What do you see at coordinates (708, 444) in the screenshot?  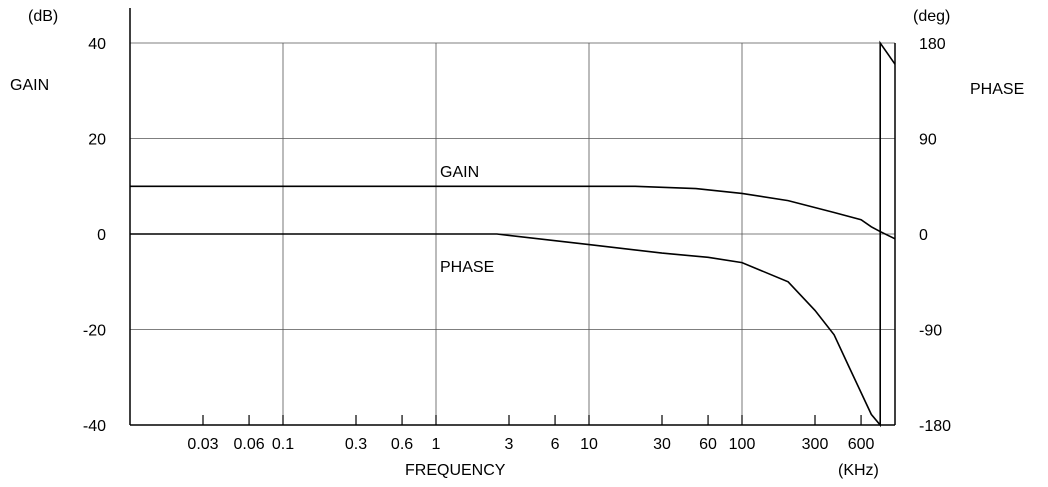 I see `x-tick-label: 60` at bounding box center [708, 444].